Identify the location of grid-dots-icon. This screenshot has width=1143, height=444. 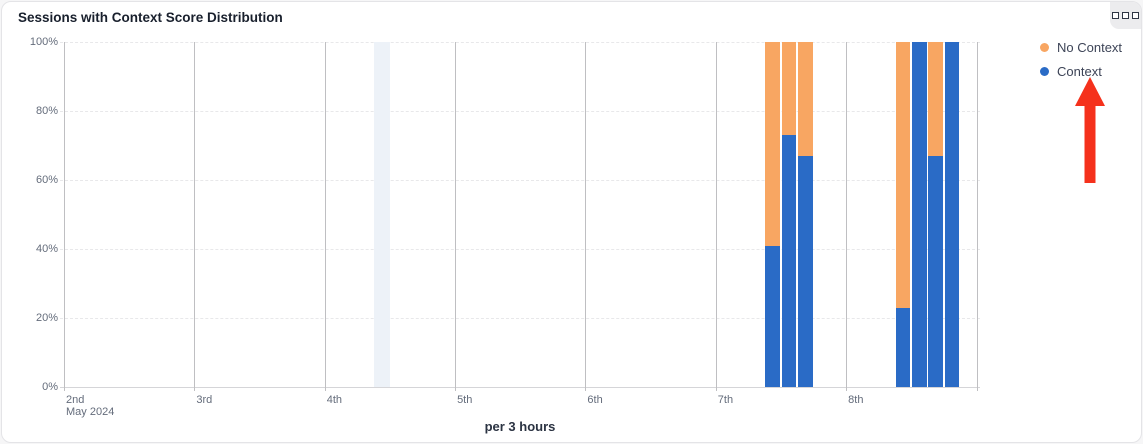
(1125, 15).